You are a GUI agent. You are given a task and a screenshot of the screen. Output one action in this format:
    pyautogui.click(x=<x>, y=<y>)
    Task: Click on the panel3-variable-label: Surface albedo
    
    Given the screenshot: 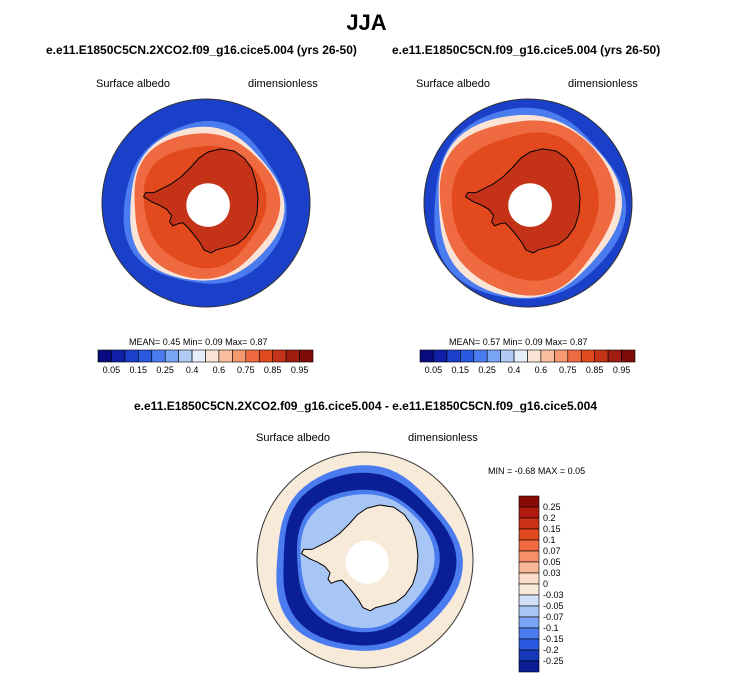 What is the action you would take?
    pyautogui.click(x=293, y=438)
    